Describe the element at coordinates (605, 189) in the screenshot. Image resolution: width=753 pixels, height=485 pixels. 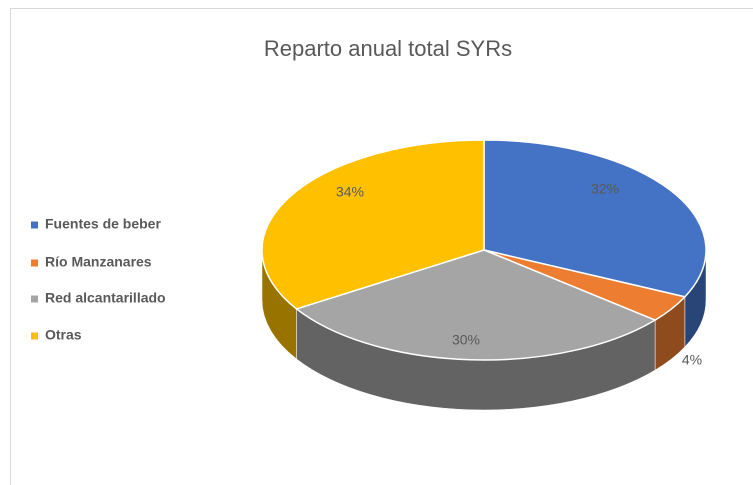
I see `data-label: 32%` at that location.